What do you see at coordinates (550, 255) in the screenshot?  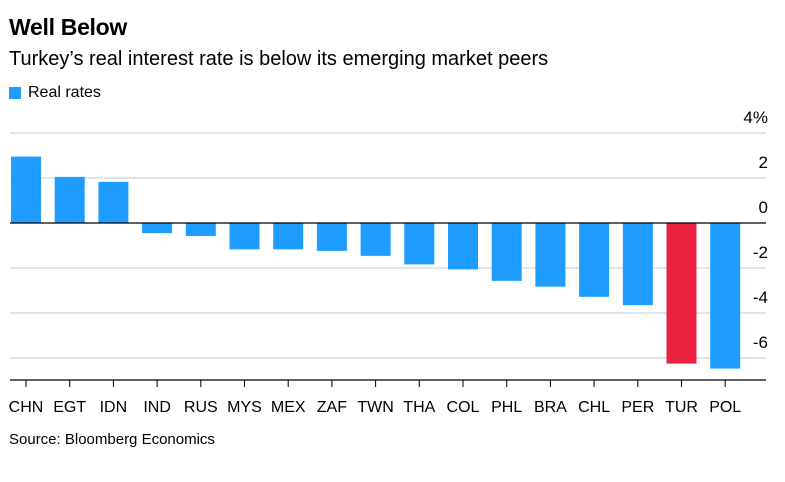 I see `bar-bra` at bounding box center [550, 255].